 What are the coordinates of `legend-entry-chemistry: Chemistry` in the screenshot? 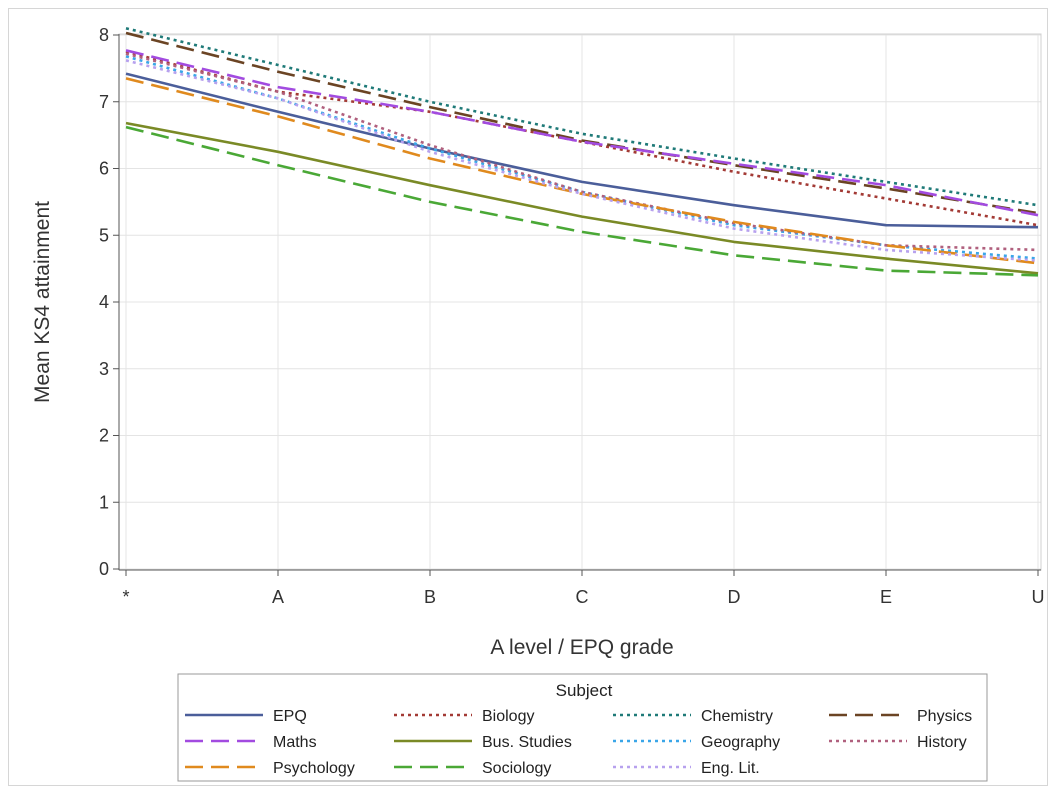 It's located at (693, 716).